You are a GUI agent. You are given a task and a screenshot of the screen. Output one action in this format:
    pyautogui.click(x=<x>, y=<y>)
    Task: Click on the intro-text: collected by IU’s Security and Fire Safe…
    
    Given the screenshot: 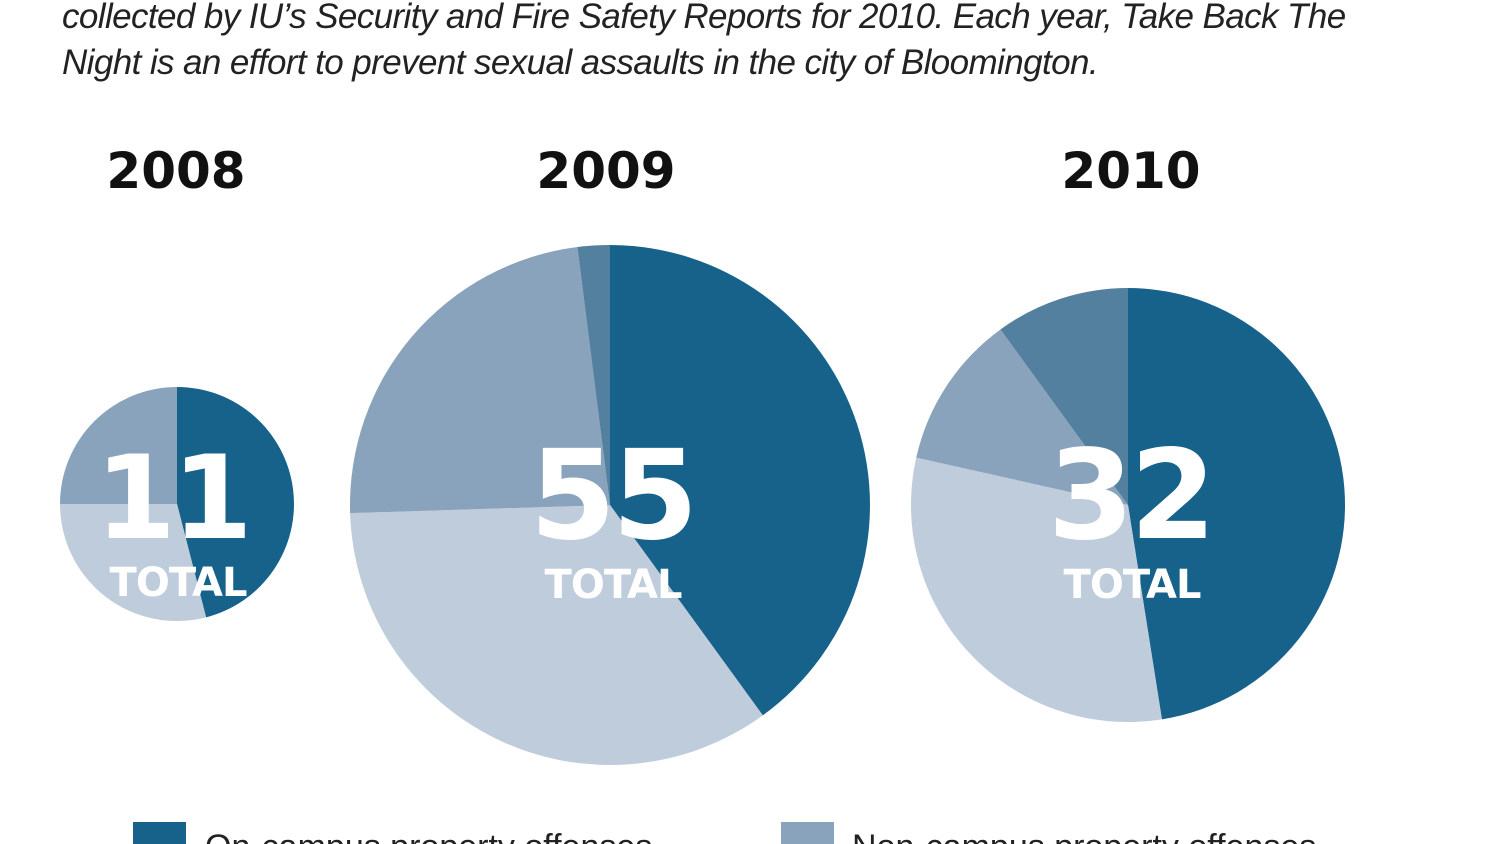 What is the action you would take?
    pyautogui.click(x=752, y=43)
    